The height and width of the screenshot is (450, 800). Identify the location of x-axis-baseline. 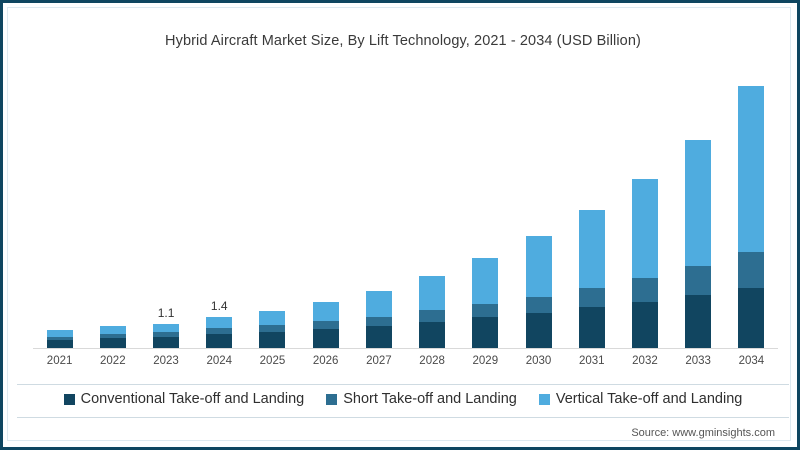
(405, 348).